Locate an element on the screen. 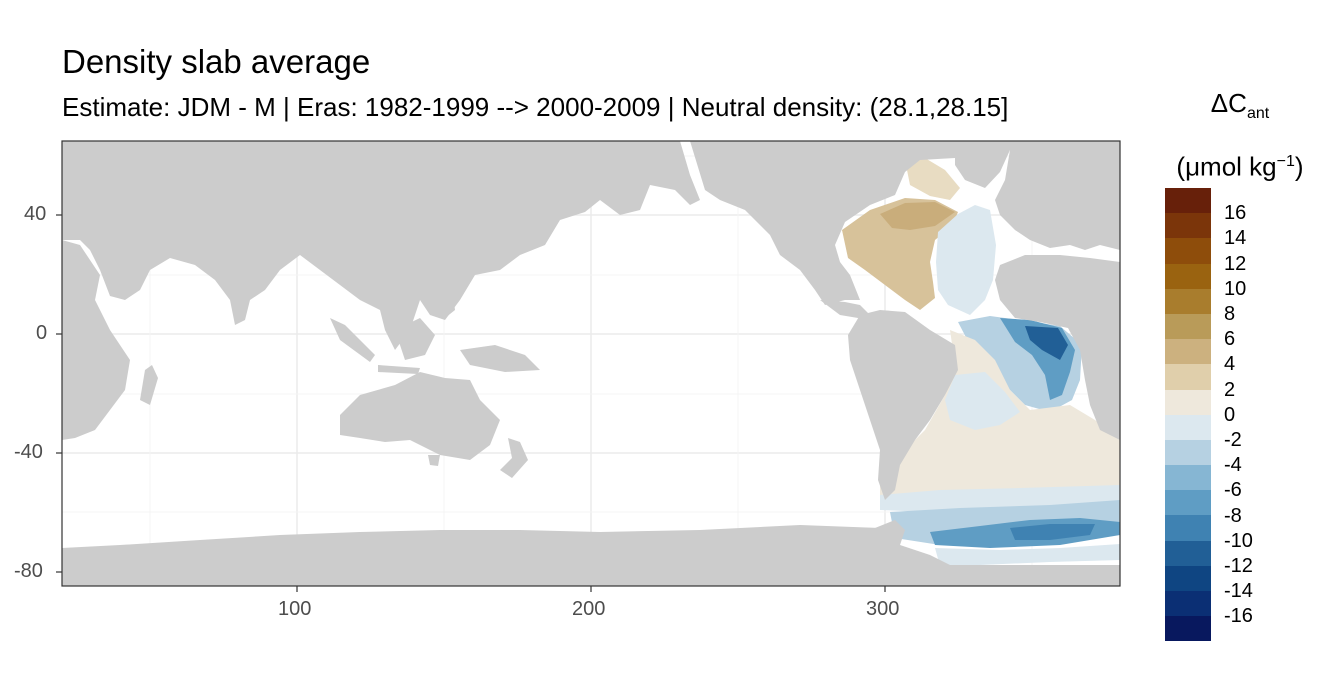 This screenshot has width=1344, height=677. y-tick-label-40: 40 is located at coordinates (35, 214).